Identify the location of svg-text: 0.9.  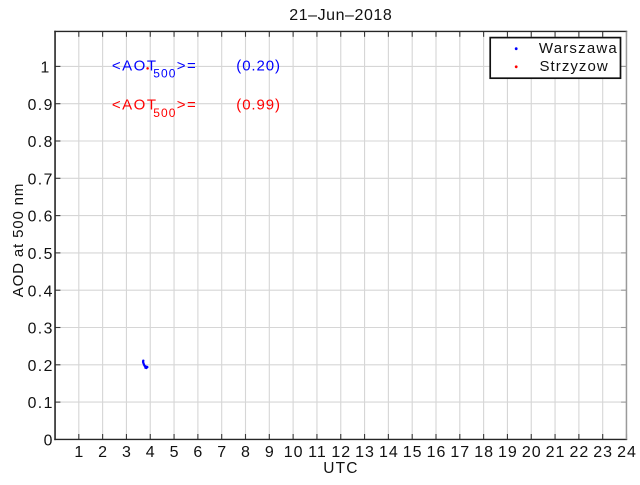
(41, 105).